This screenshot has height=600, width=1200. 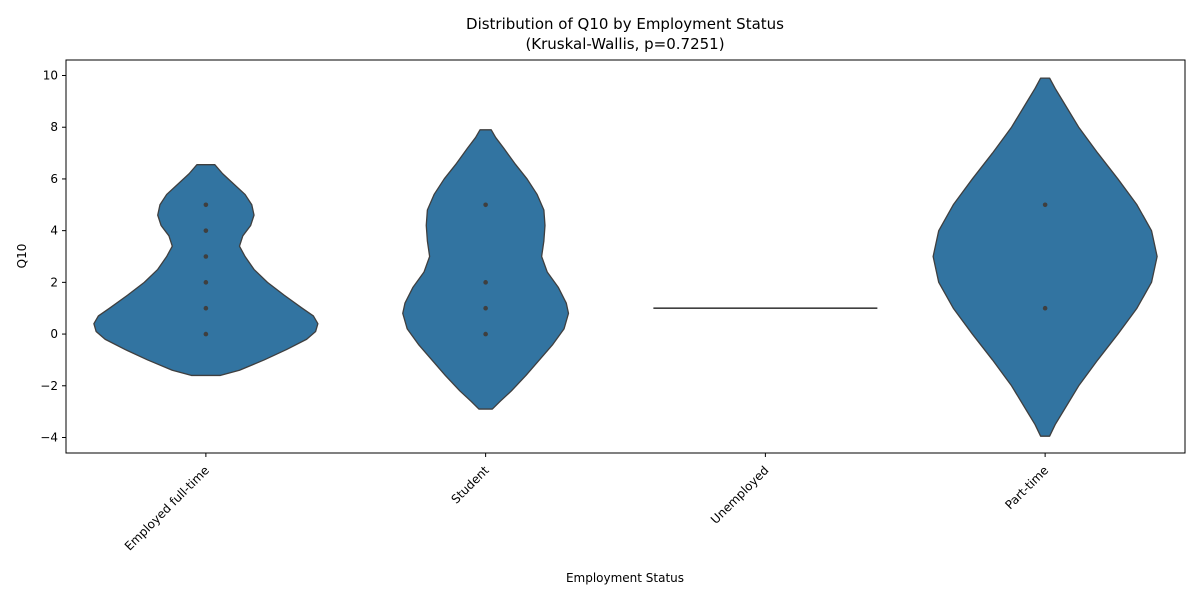 I want to click on y-tick-label: 8, so click(x=54, y=127).